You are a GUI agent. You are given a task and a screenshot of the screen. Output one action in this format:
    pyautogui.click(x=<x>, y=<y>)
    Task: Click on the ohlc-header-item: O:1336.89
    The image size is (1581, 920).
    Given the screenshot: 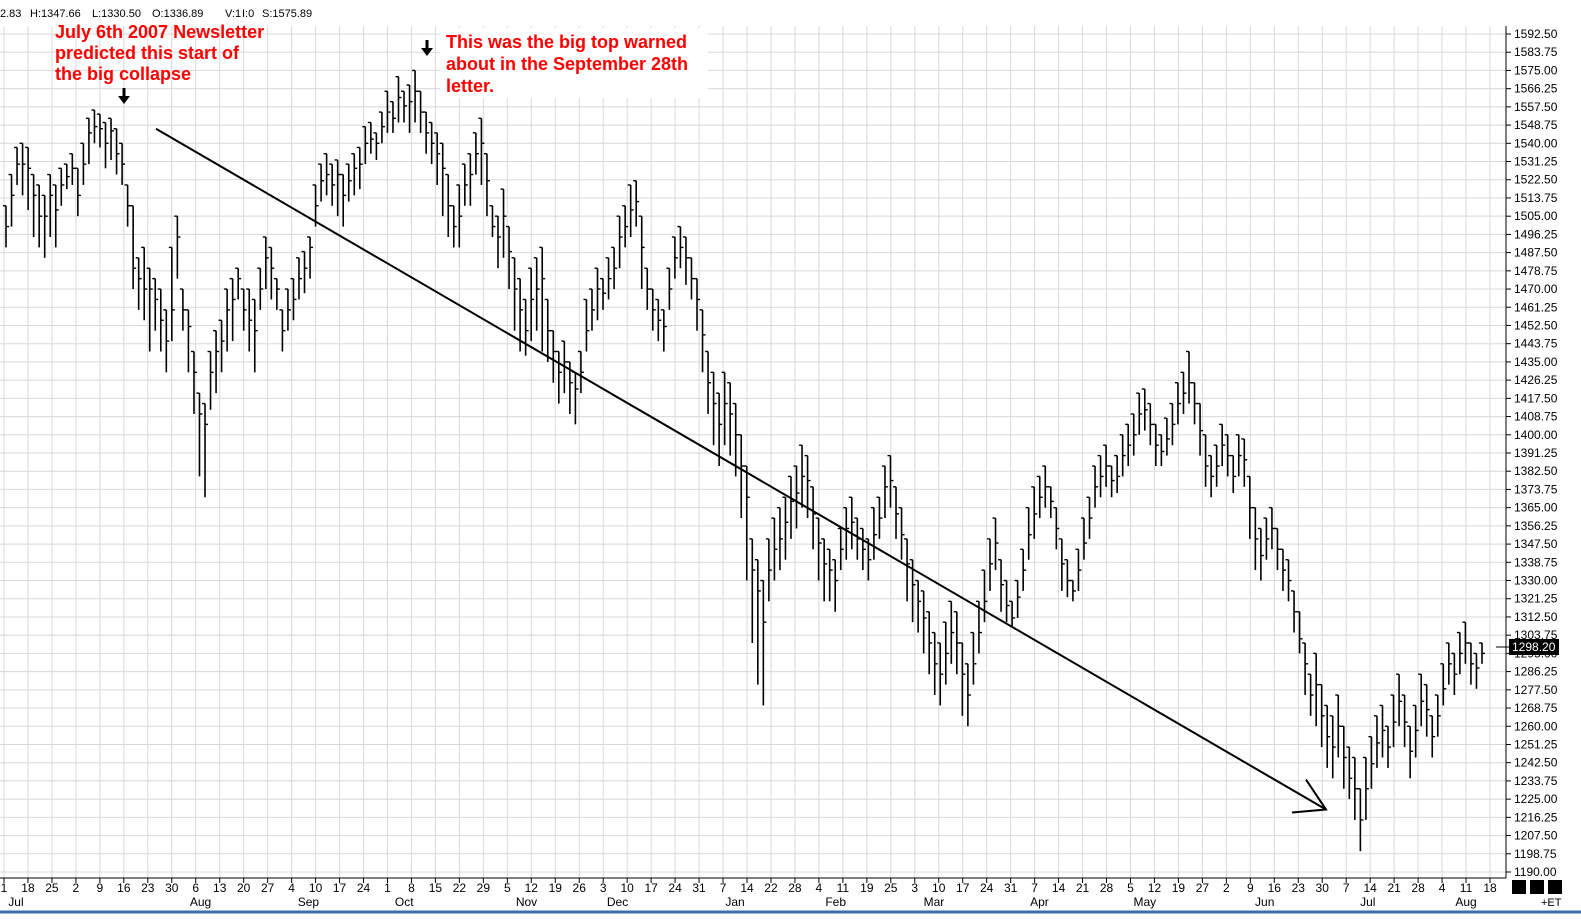 What is the action you would take?
    pyautogui.click(x=177, y=14)
    